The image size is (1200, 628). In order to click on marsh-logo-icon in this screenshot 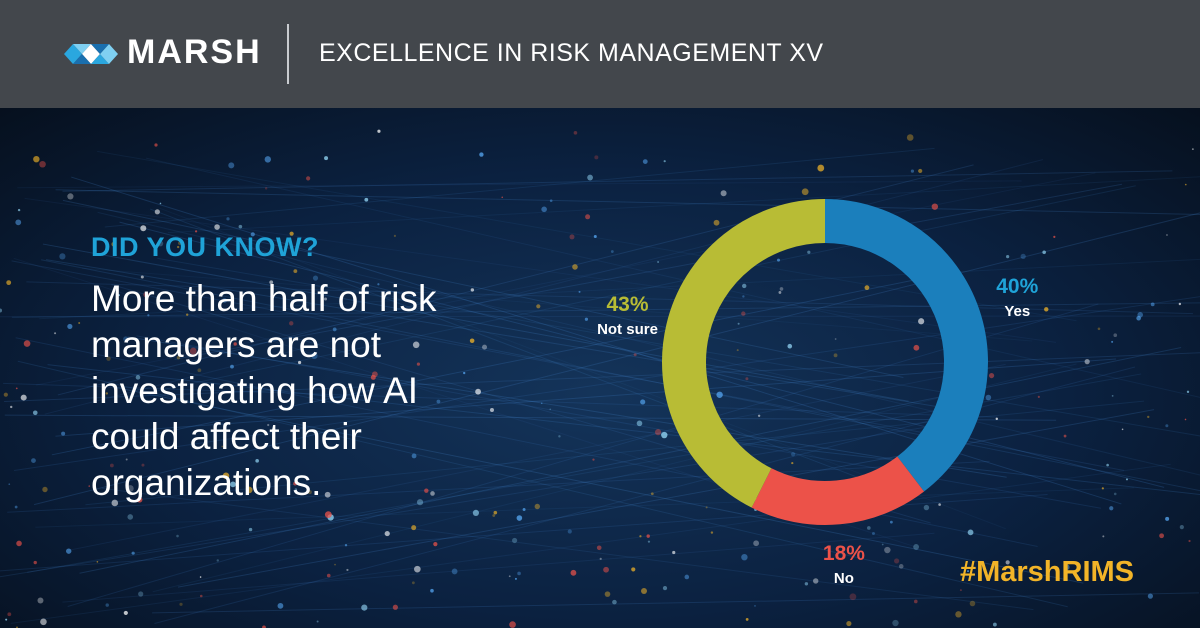, I will do `click(91, 54)`.